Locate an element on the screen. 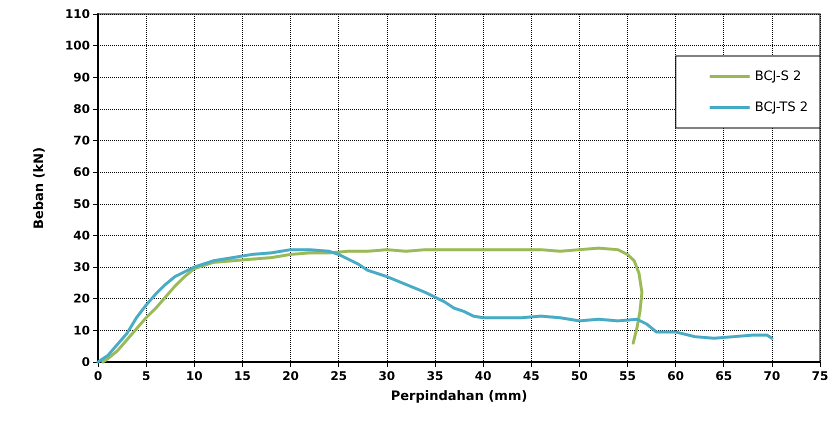 The height and width of the screenshot is (424, 836). x-tick-label: 5 is located at coordinates (146, 376).